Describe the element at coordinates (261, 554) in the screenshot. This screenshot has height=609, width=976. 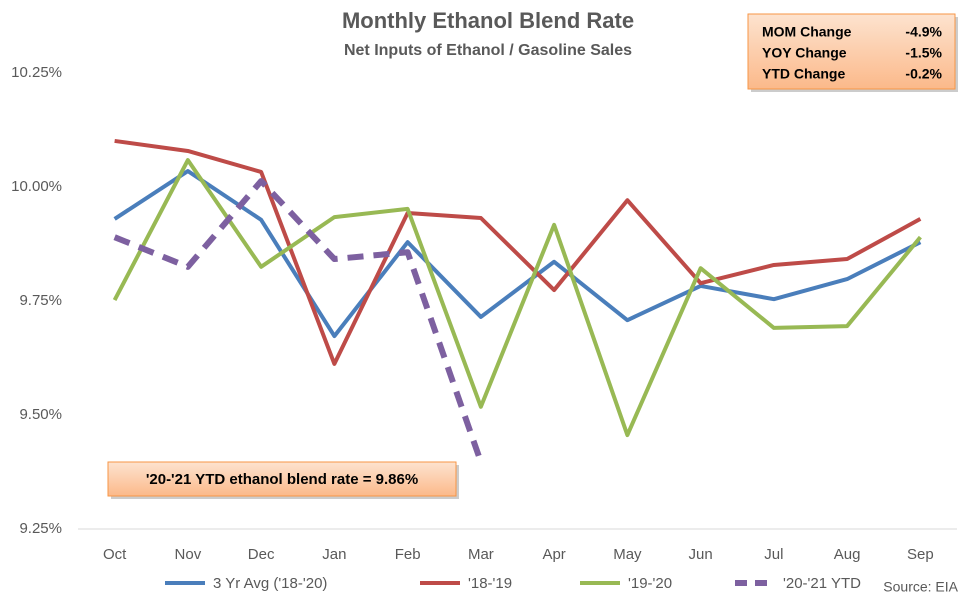
I see `x-tick-label: Dec` at that location.